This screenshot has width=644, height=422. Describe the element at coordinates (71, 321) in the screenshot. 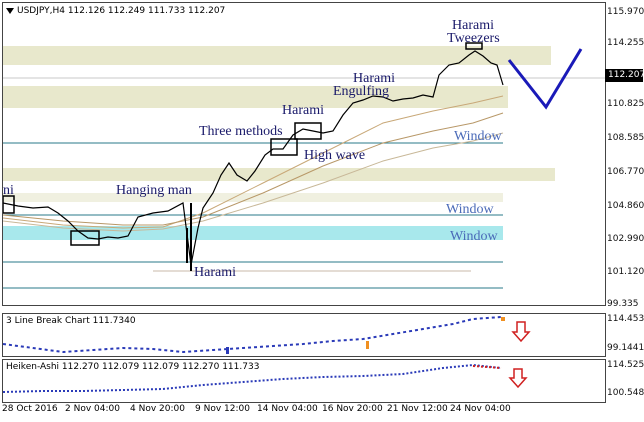

I see `line-break-header: 3 Line Break Chart 111.7340` at that location.